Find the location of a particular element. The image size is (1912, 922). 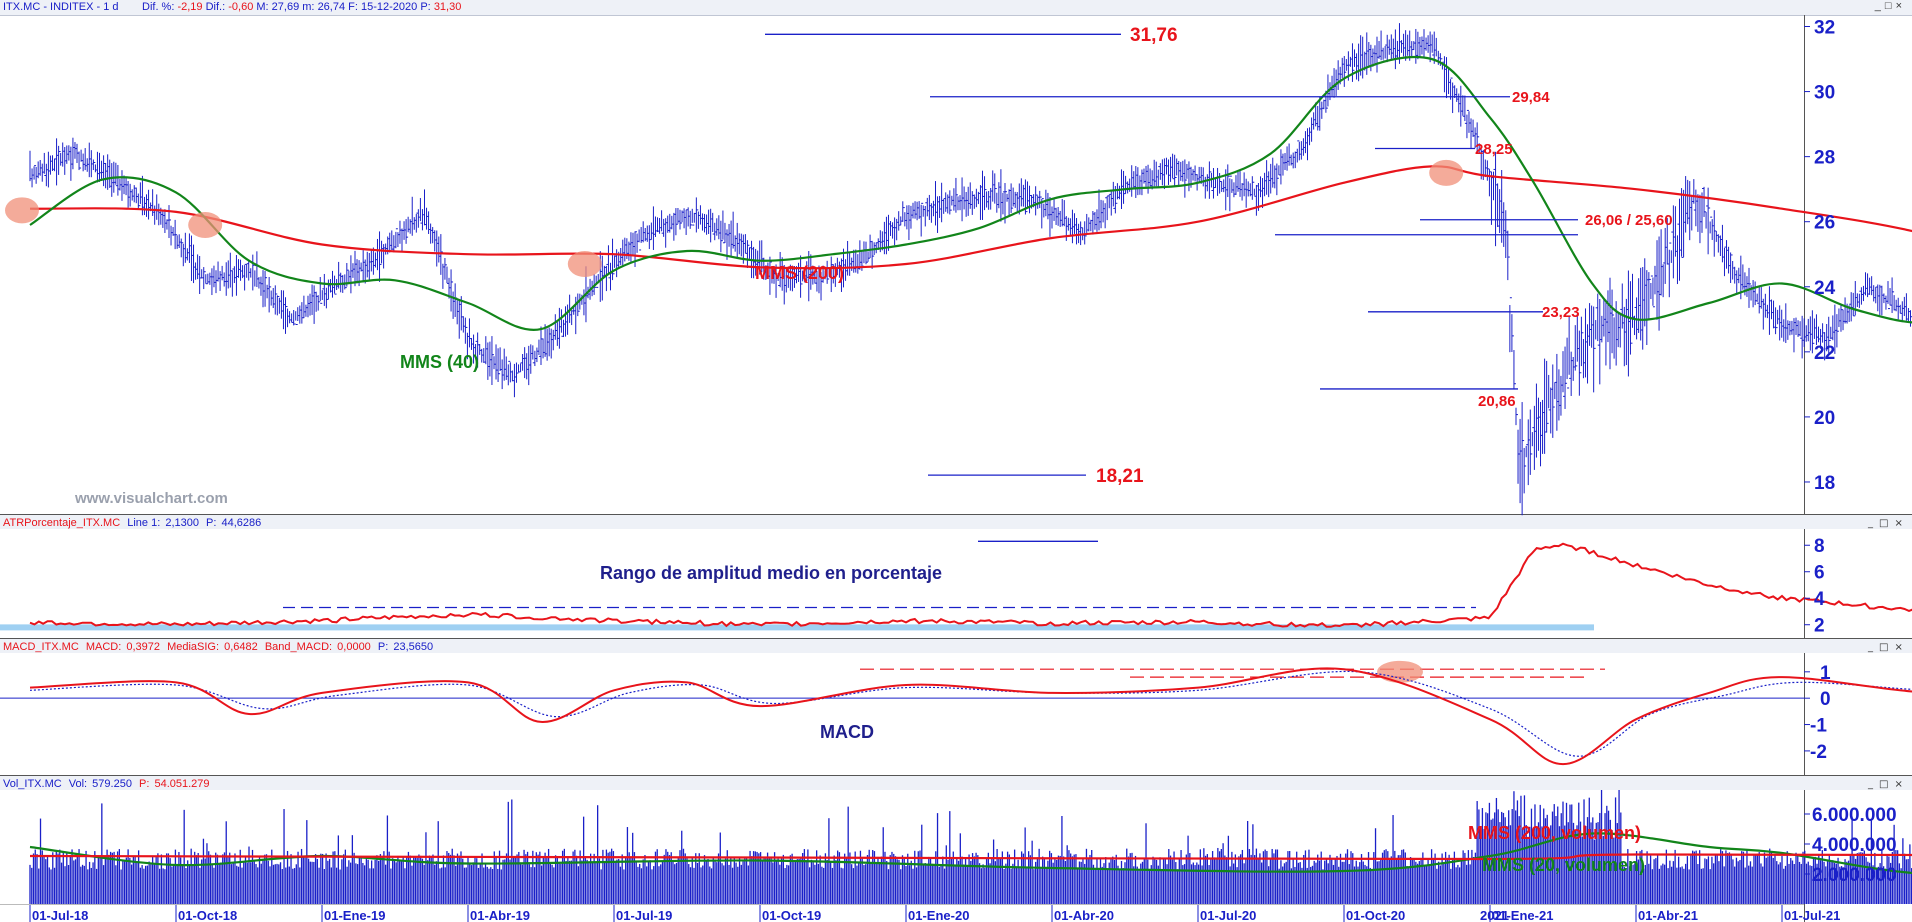

macd-title: MACD is located at coordinates (847, 732).